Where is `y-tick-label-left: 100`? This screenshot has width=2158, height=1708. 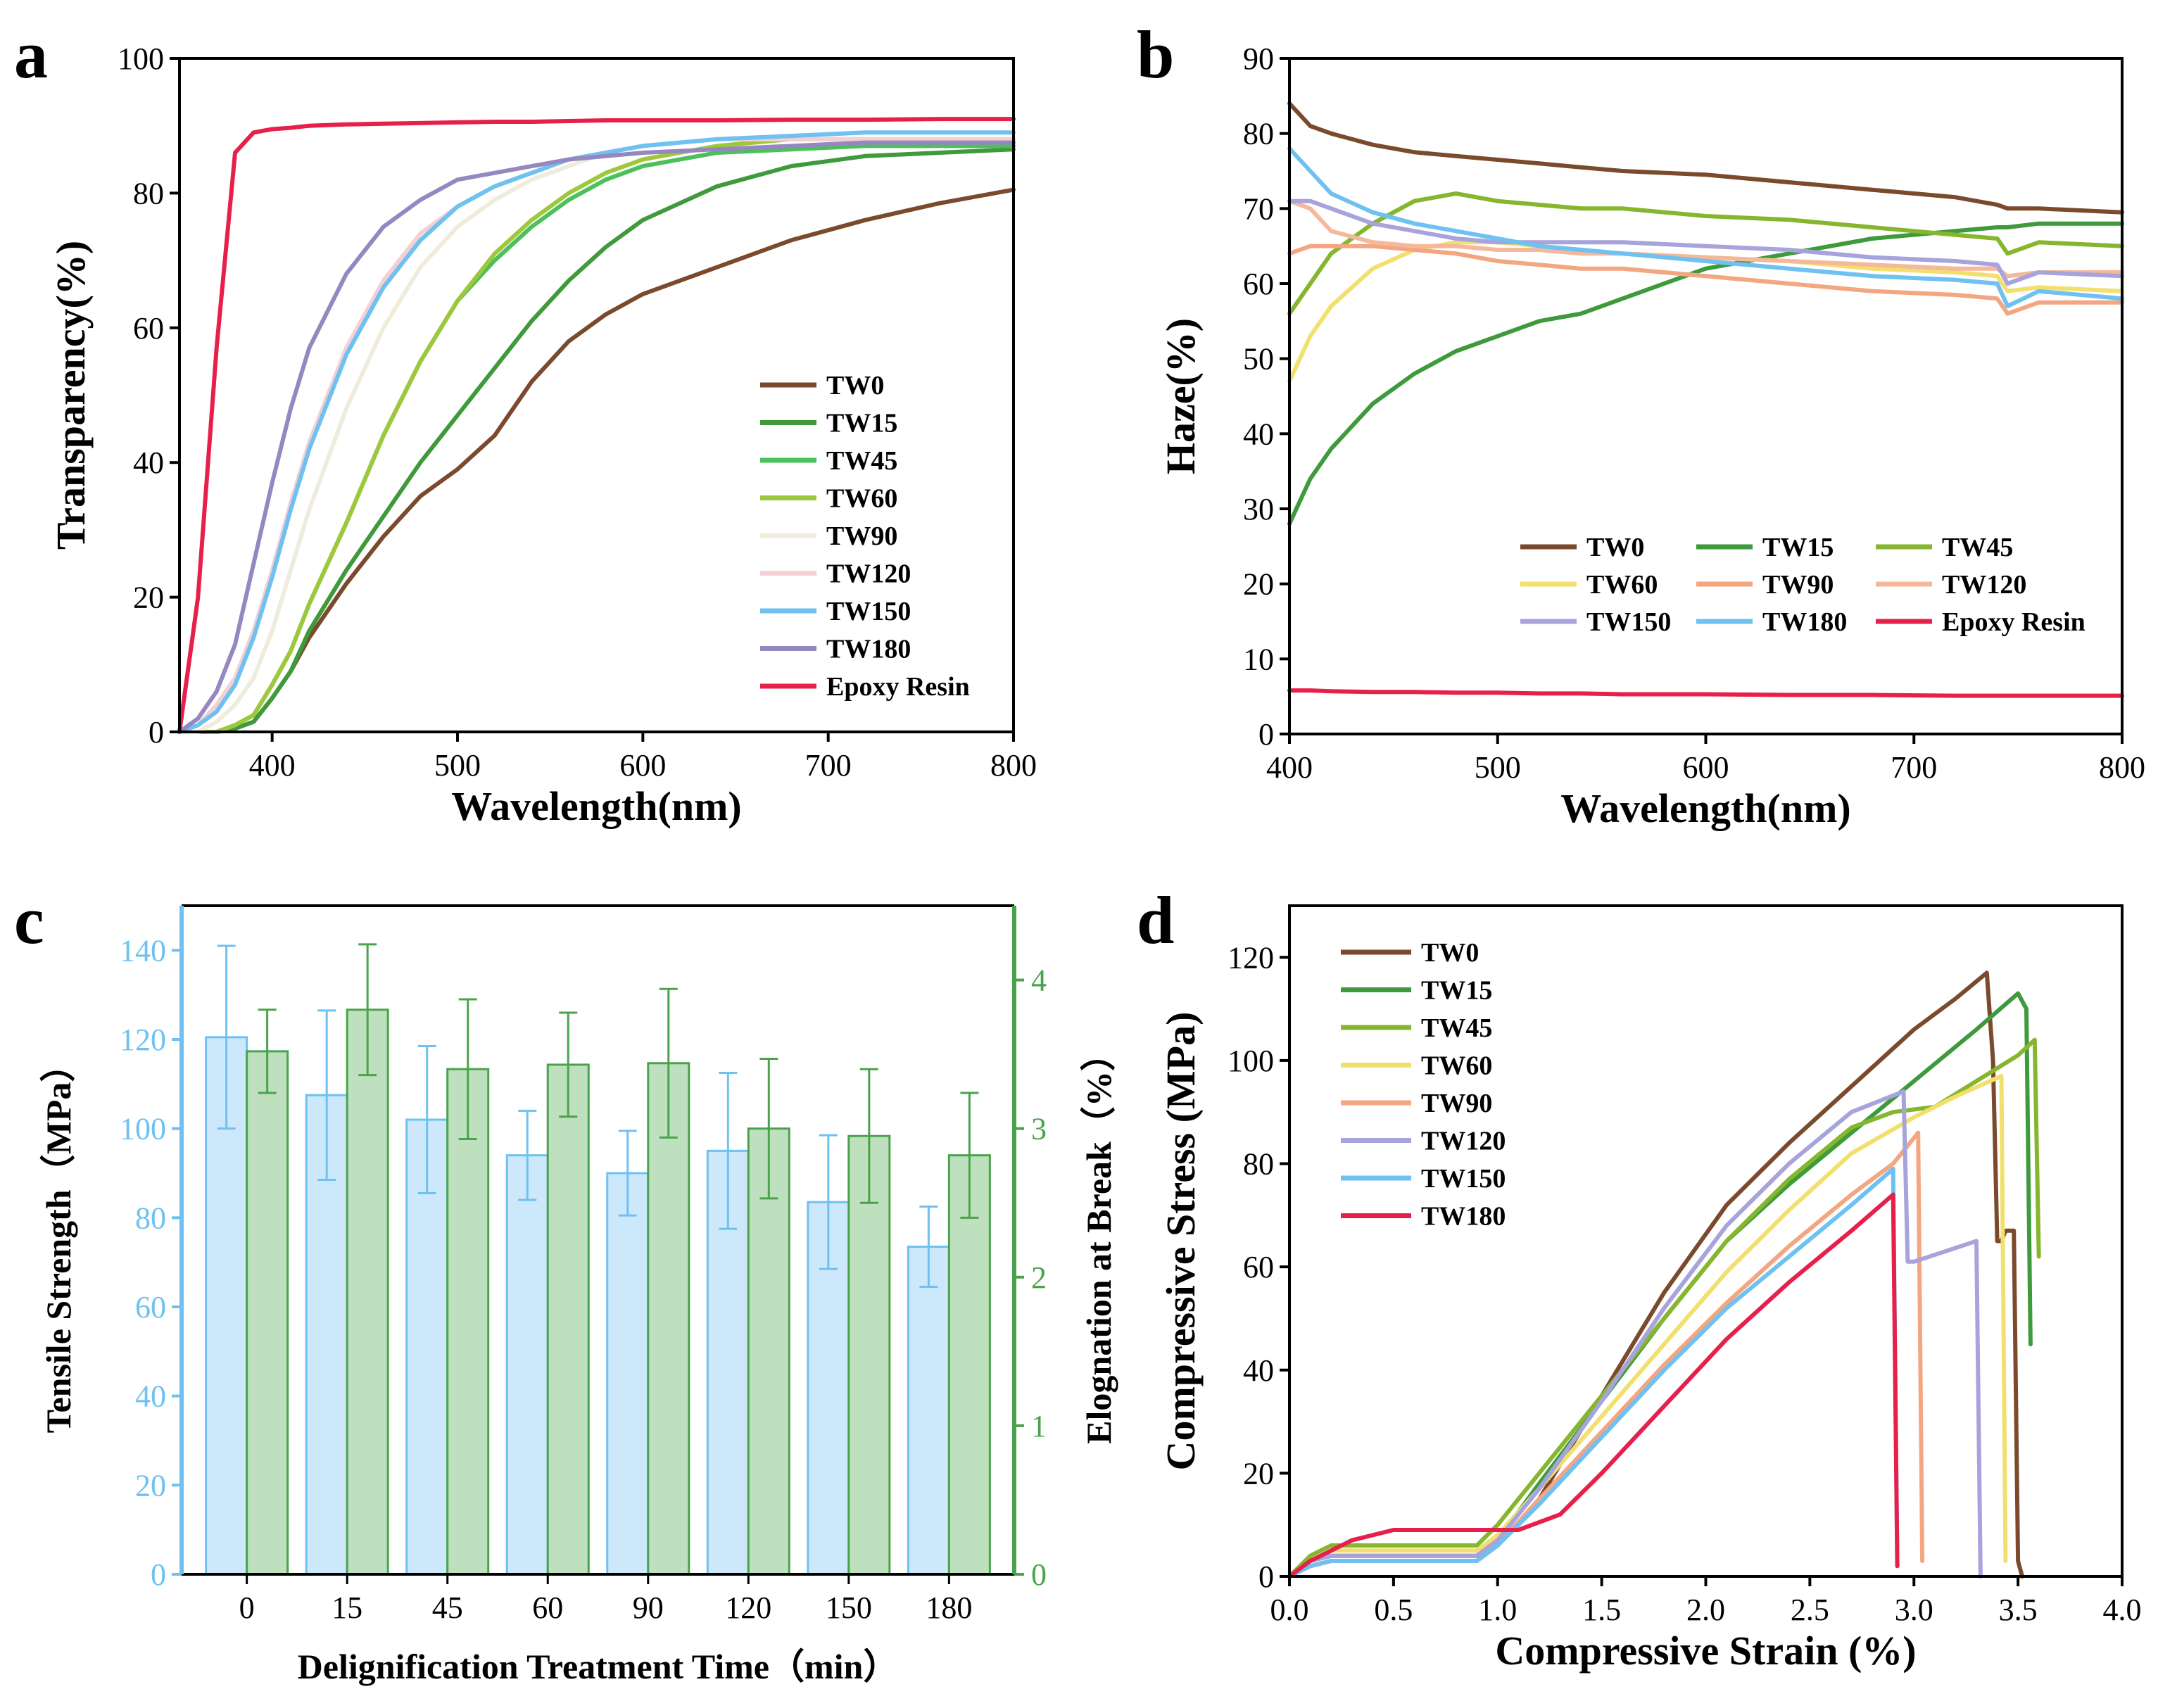 y-tick-label-left: 100 is located at coordinates (143, 1129).